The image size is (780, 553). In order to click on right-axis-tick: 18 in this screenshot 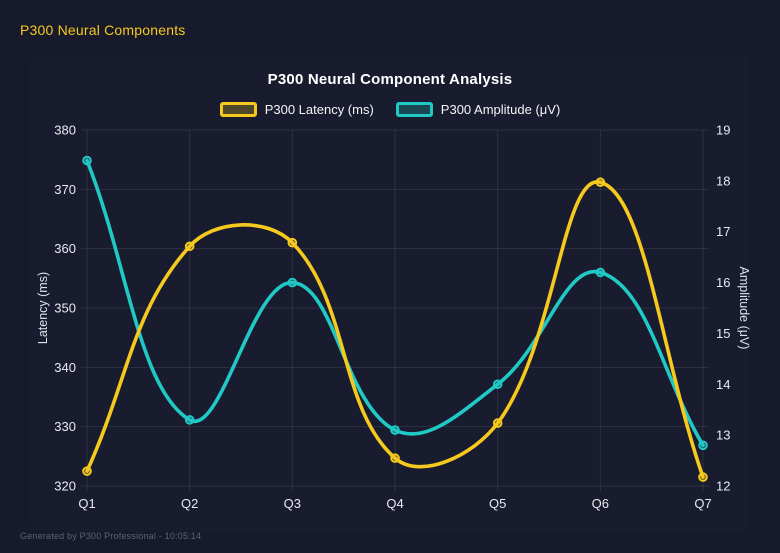, I will do `click(723, 180)`.